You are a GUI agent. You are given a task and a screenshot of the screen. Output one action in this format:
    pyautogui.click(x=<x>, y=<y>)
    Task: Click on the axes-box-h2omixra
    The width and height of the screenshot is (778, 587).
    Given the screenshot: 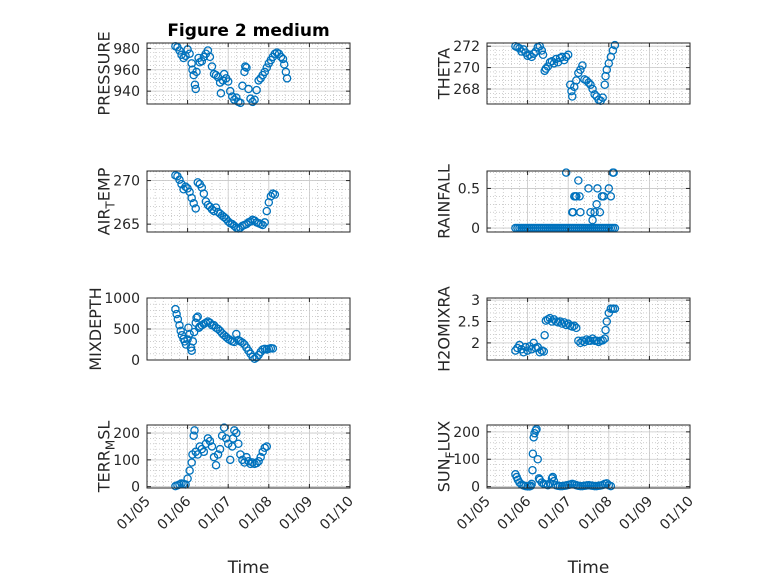 What is the action you would take?
    pyautogui.click(x=588, y=329)
    